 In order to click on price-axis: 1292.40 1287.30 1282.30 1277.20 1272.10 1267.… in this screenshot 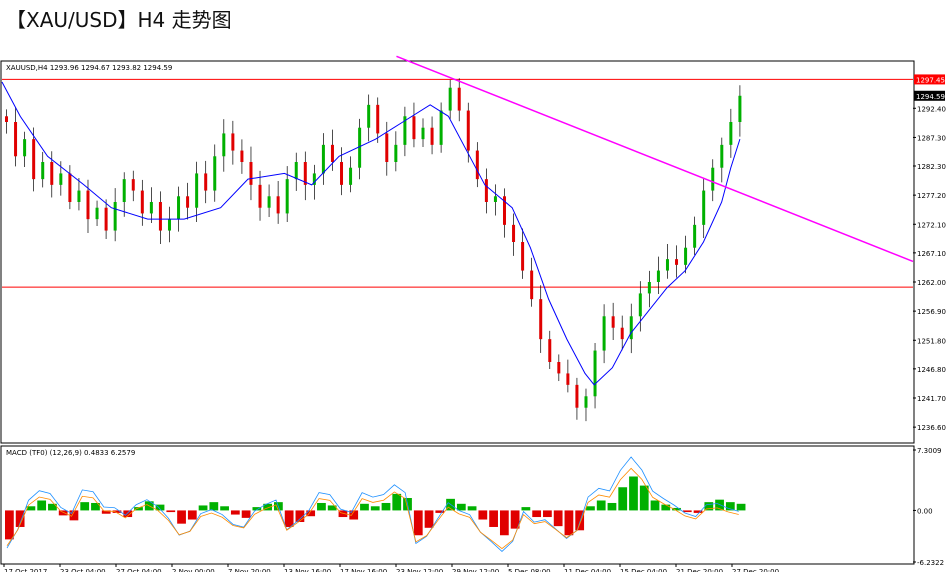, I will do `click(929, 253)`.